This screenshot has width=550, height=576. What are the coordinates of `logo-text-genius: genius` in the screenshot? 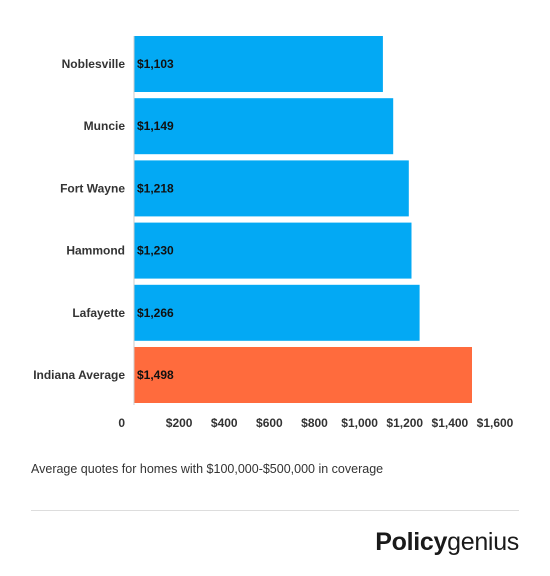 It's located at (483, 542).